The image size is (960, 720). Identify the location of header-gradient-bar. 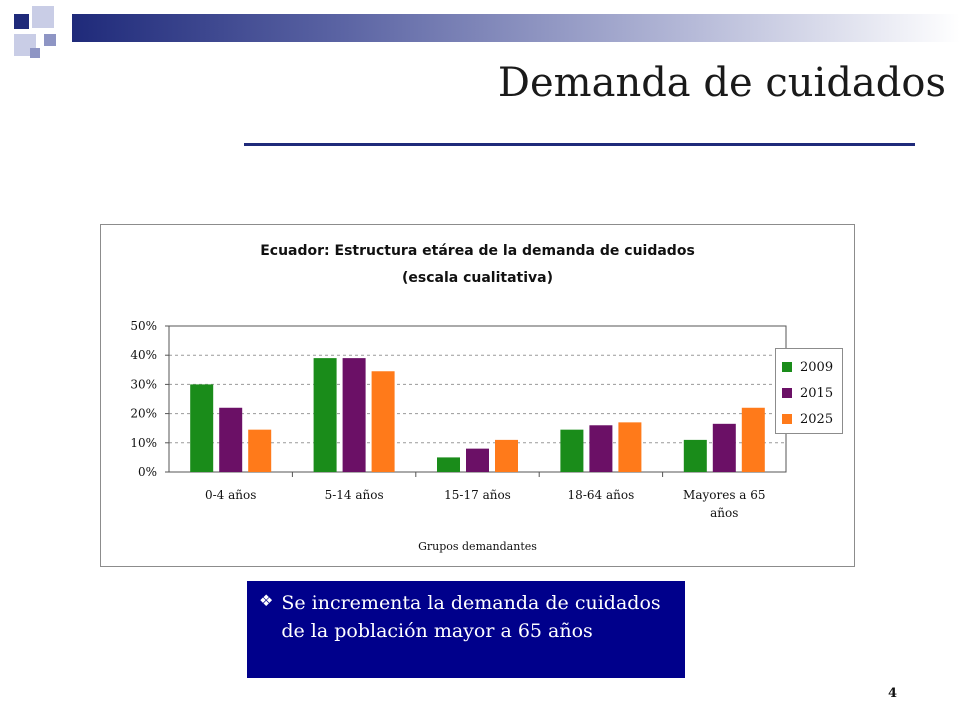
(516, 28).